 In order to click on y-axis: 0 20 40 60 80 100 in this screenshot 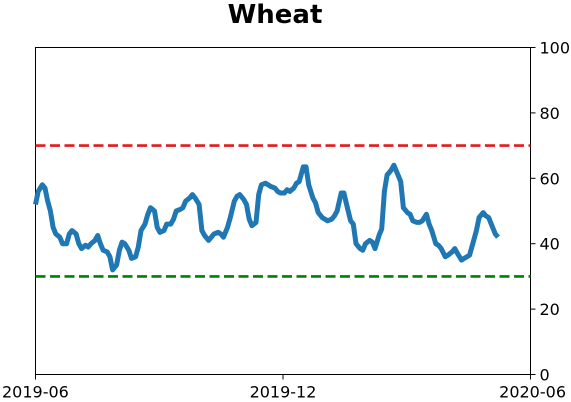, I will do `click(550, 212)`.